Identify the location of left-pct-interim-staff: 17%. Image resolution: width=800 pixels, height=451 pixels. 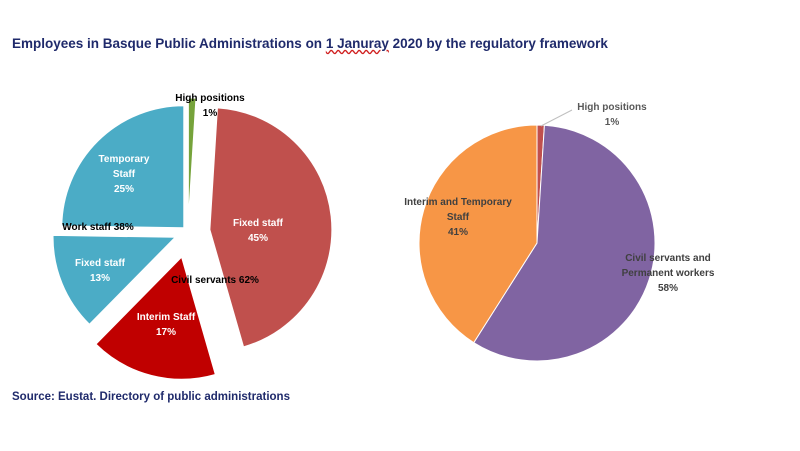
(166, 332).